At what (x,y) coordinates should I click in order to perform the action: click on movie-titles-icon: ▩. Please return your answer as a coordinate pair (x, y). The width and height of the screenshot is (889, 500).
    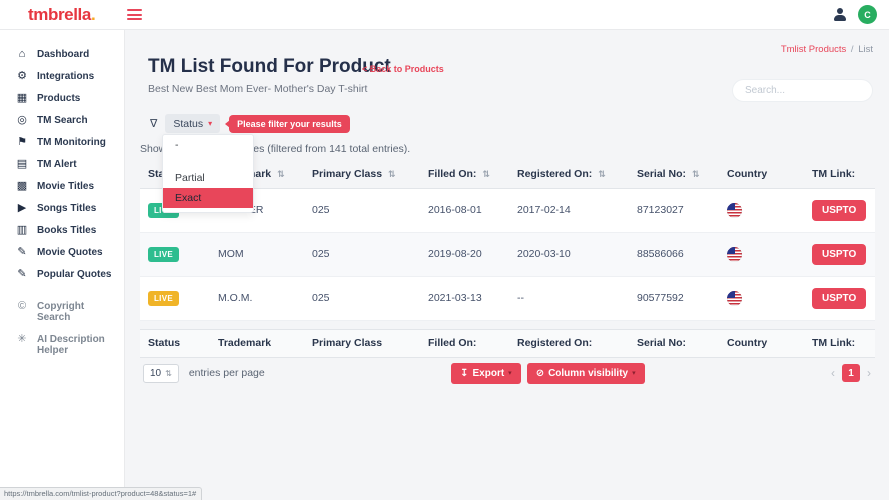
    Looking at the image, I should click on (22, 186).